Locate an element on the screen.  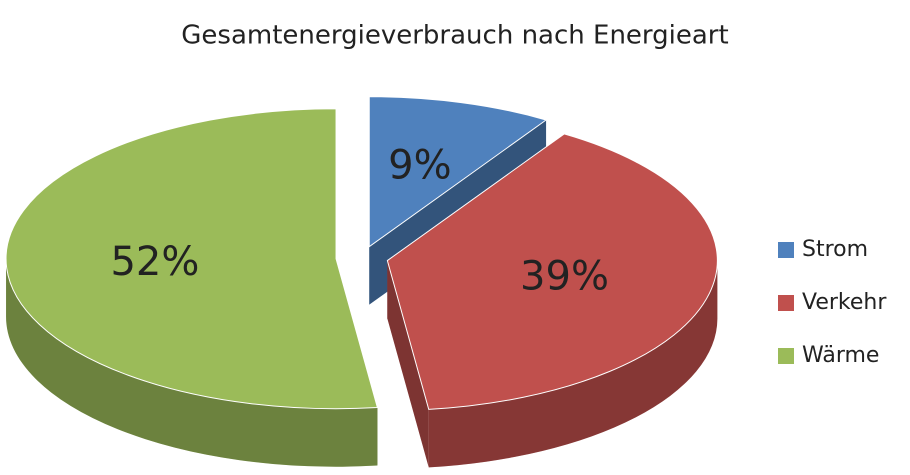
legend-label: Verkehr is located at coordinates (844, 302).